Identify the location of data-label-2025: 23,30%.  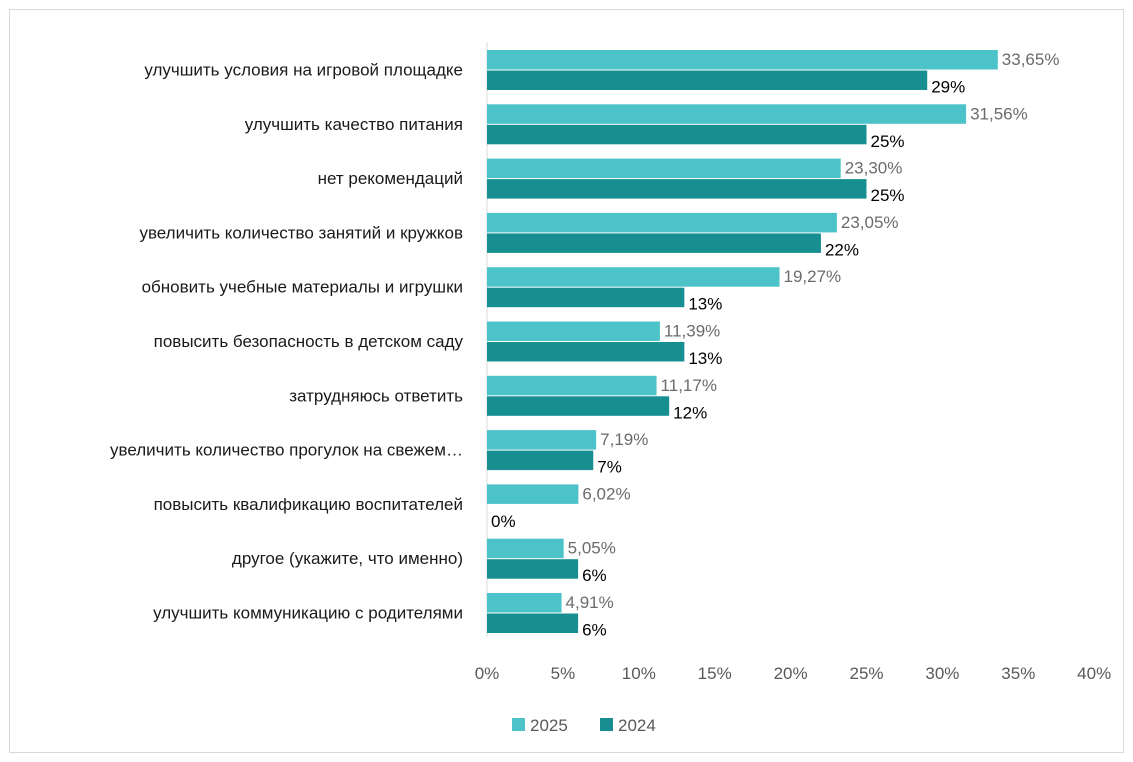
(874, 168).